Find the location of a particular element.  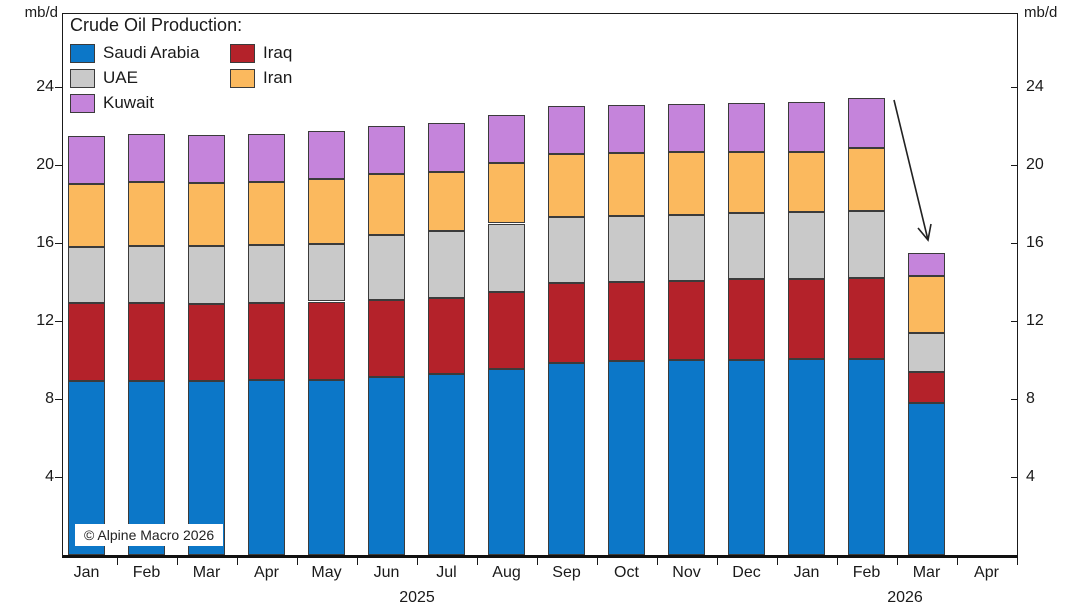

legend-label: Iran is located at coordinates (278, 77).